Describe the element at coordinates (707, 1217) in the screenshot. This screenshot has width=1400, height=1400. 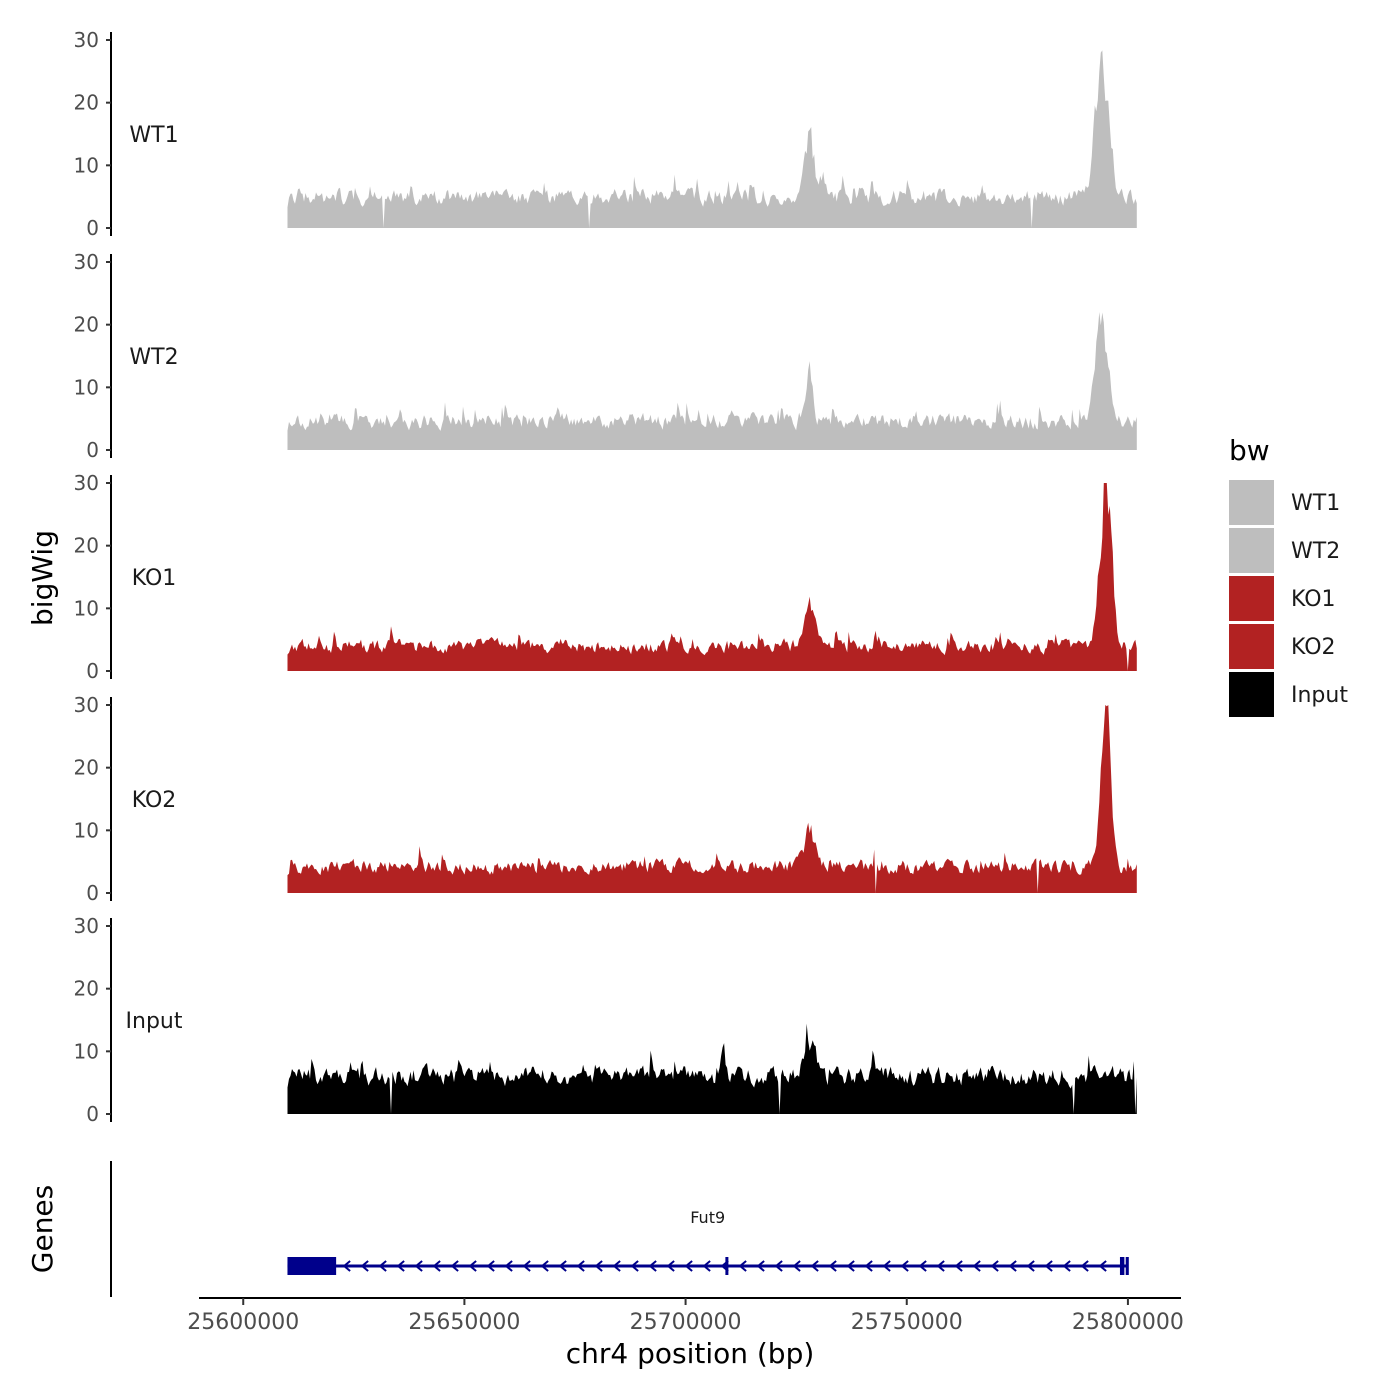
I see `gene-label: Fut9` at that location.